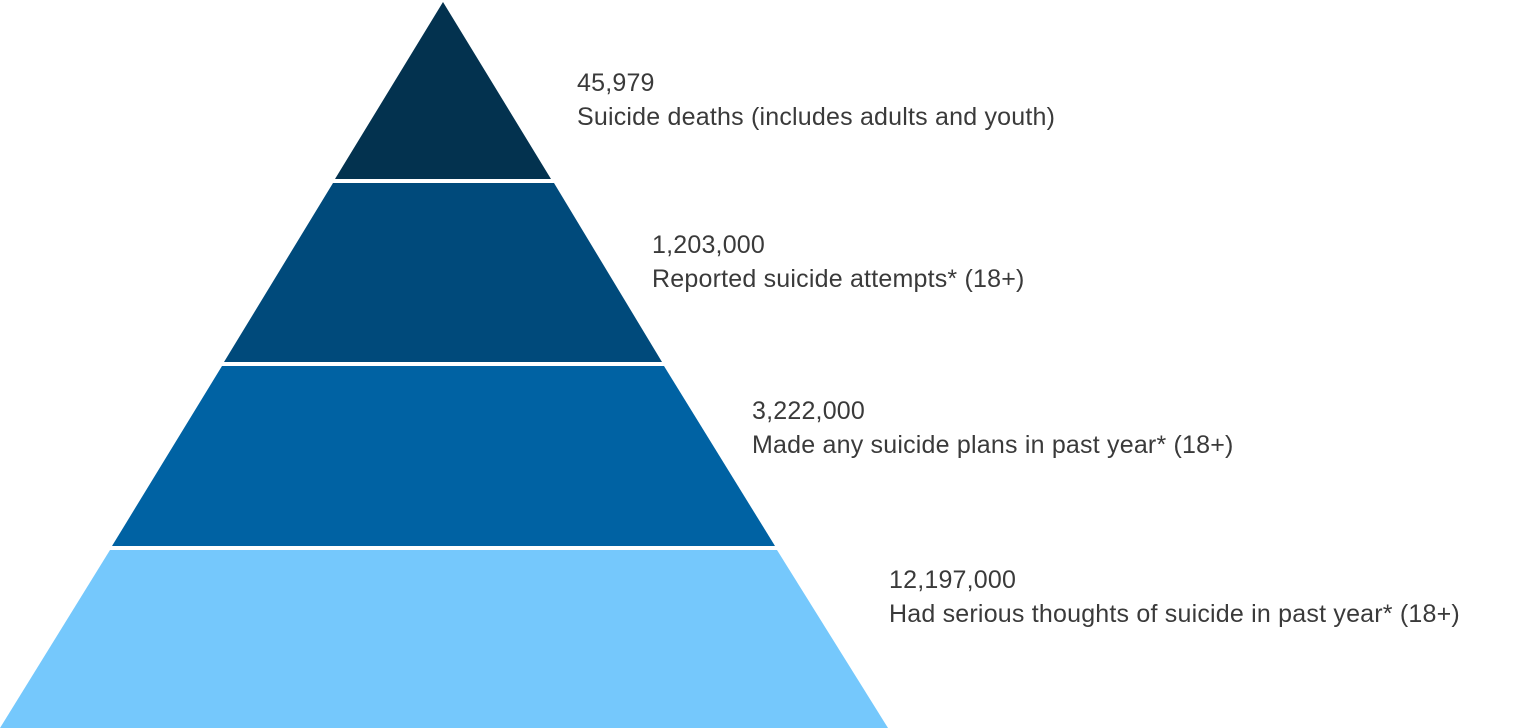 Image resolution: width=1530 pixels, height=728 pixels. Describe the element at coordinates (709, 245) in the screenshot. I see `tier-value: 1,203,000` at that location.